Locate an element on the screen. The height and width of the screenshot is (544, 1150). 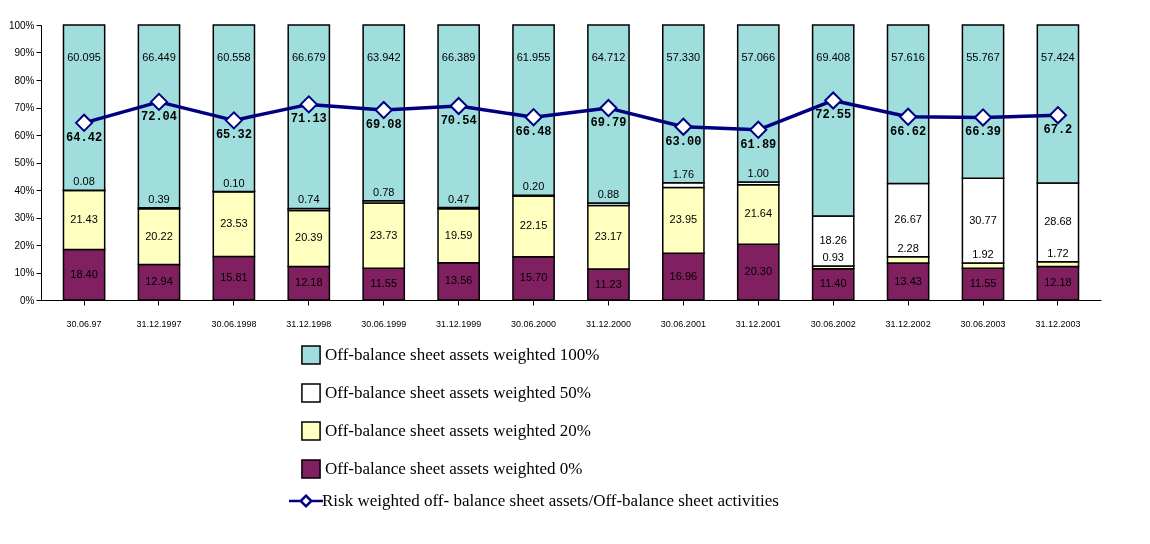
data-label: 0.10 is located at coordinates (234, 182).